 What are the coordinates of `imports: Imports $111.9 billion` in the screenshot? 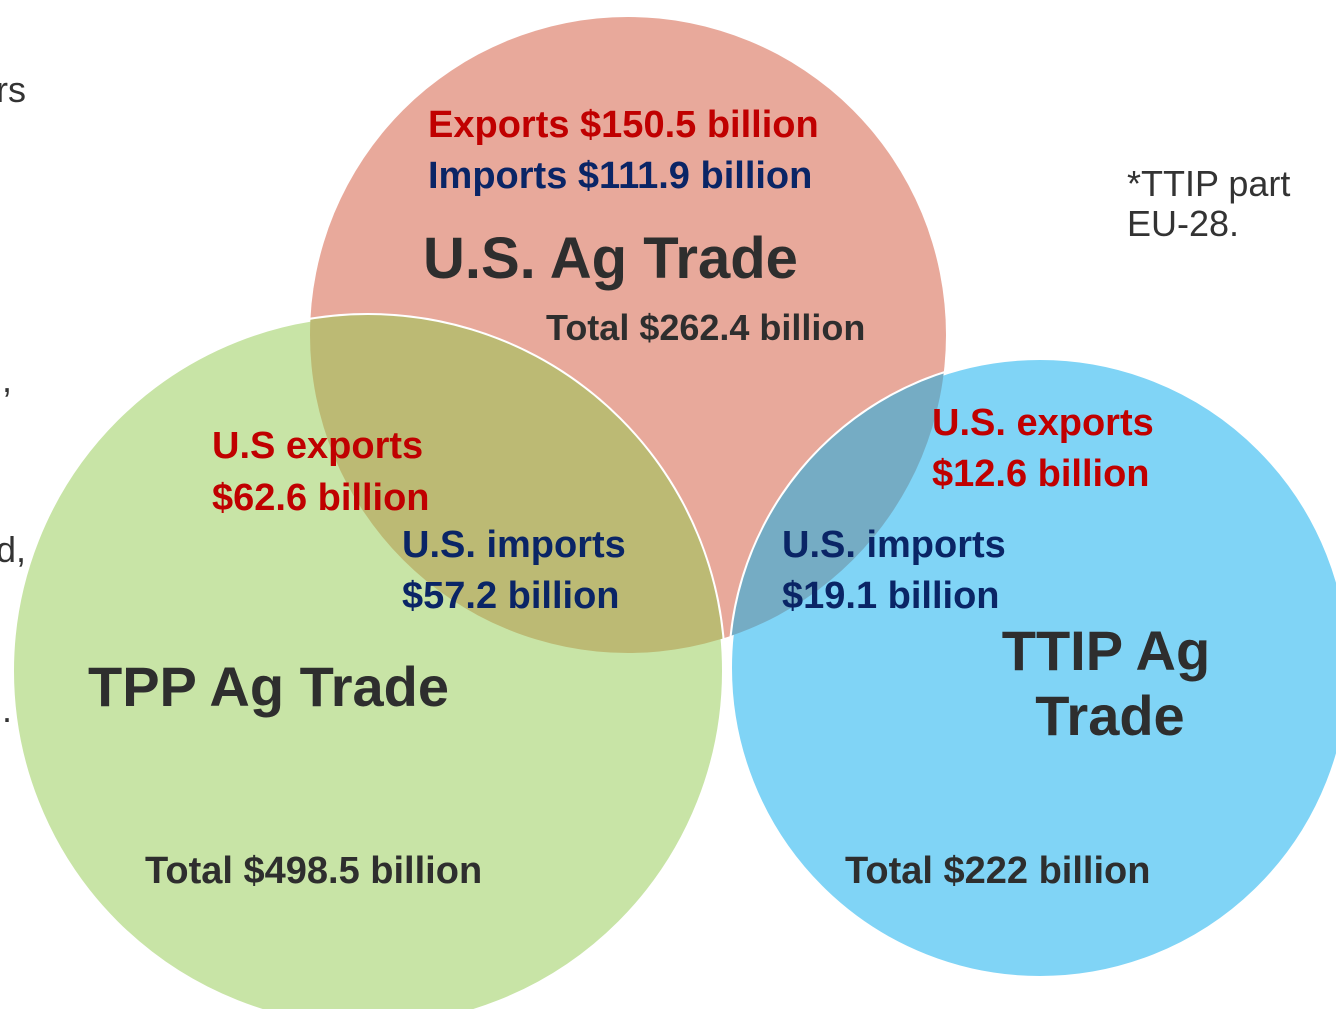 It's located at (620, 176).